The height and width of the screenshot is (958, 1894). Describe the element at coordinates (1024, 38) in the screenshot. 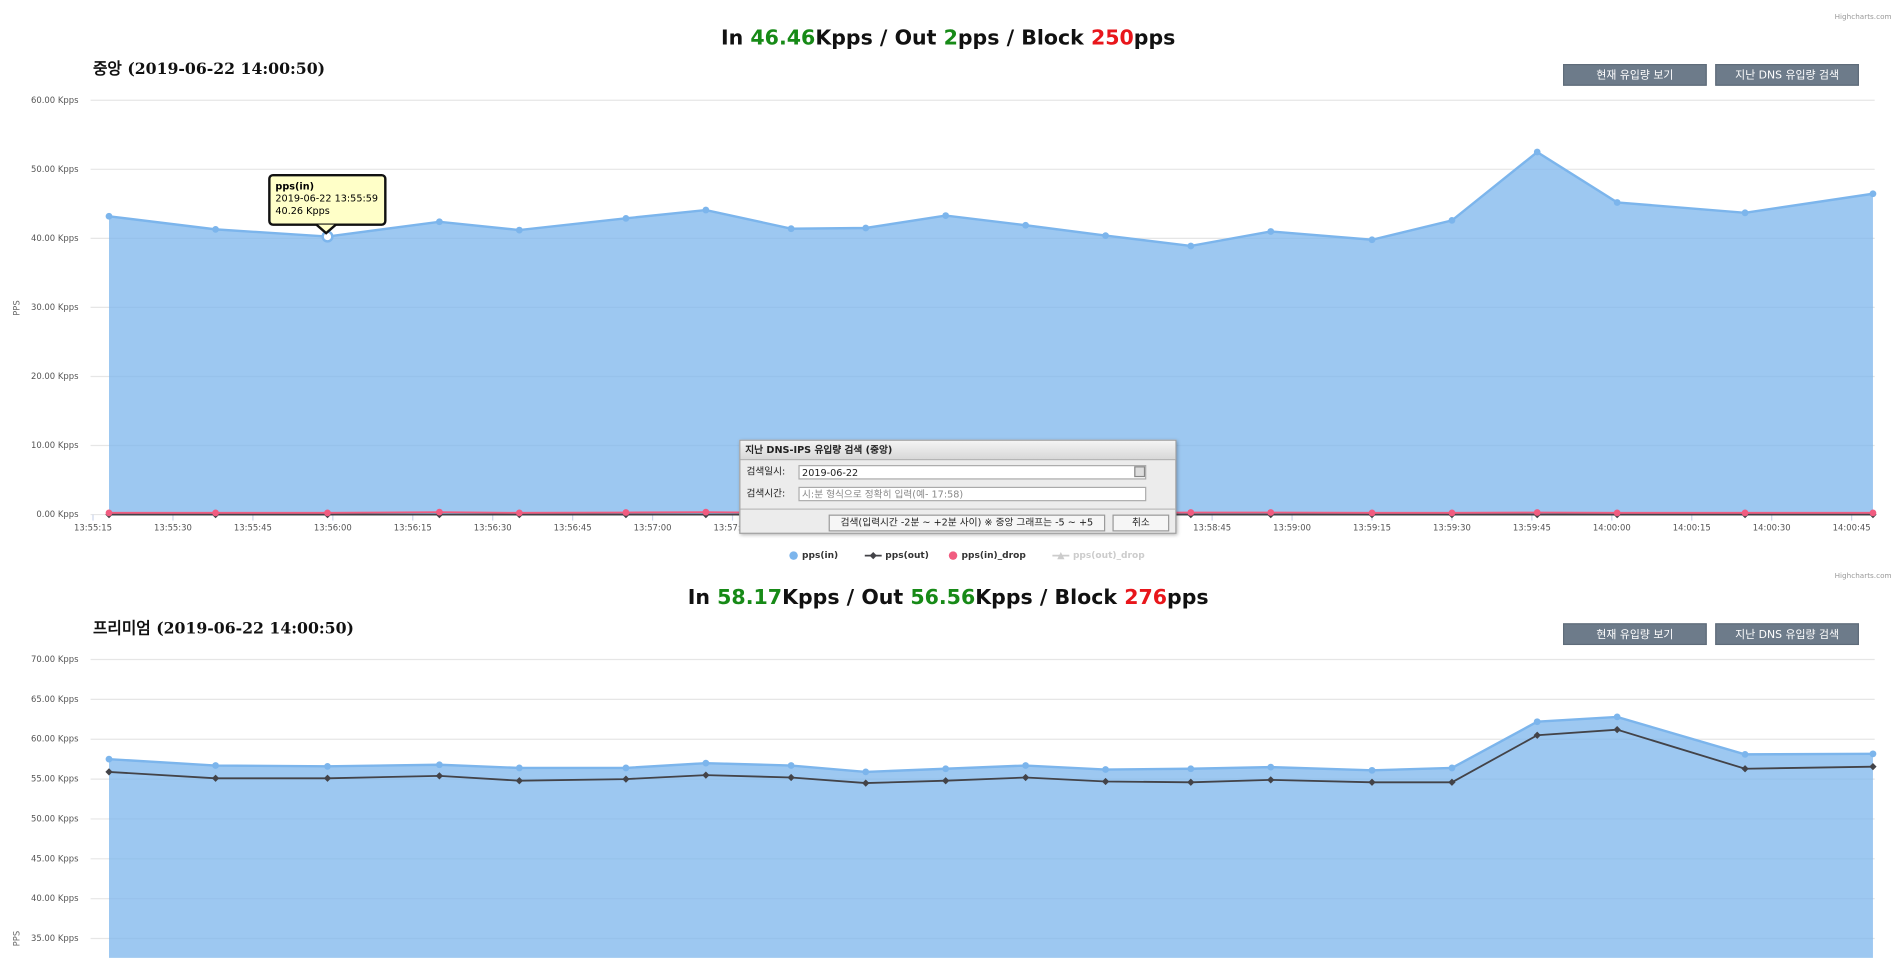

I see `summary-part: pps / Block` at that location.